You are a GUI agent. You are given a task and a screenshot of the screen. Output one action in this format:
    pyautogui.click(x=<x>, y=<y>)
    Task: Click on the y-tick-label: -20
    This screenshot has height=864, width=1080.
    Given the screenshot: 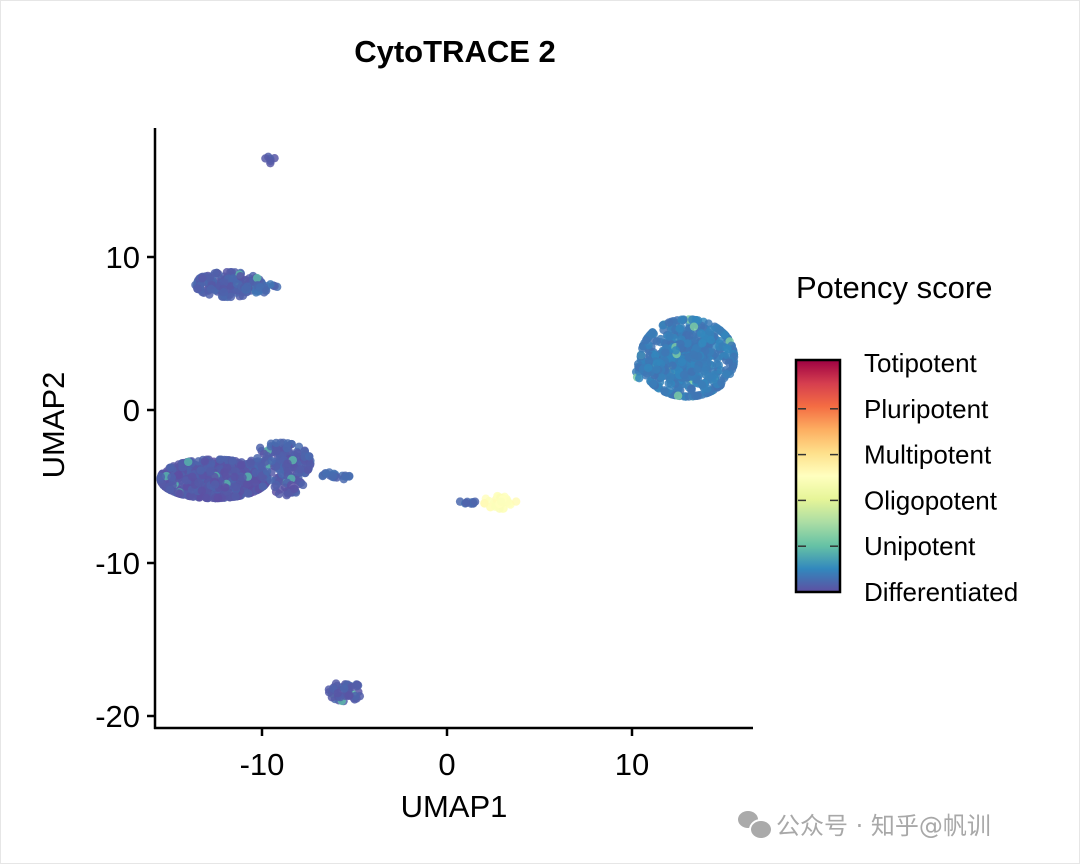 What is the action you would take?
    pyautogui.click(x=117, y=716)
    